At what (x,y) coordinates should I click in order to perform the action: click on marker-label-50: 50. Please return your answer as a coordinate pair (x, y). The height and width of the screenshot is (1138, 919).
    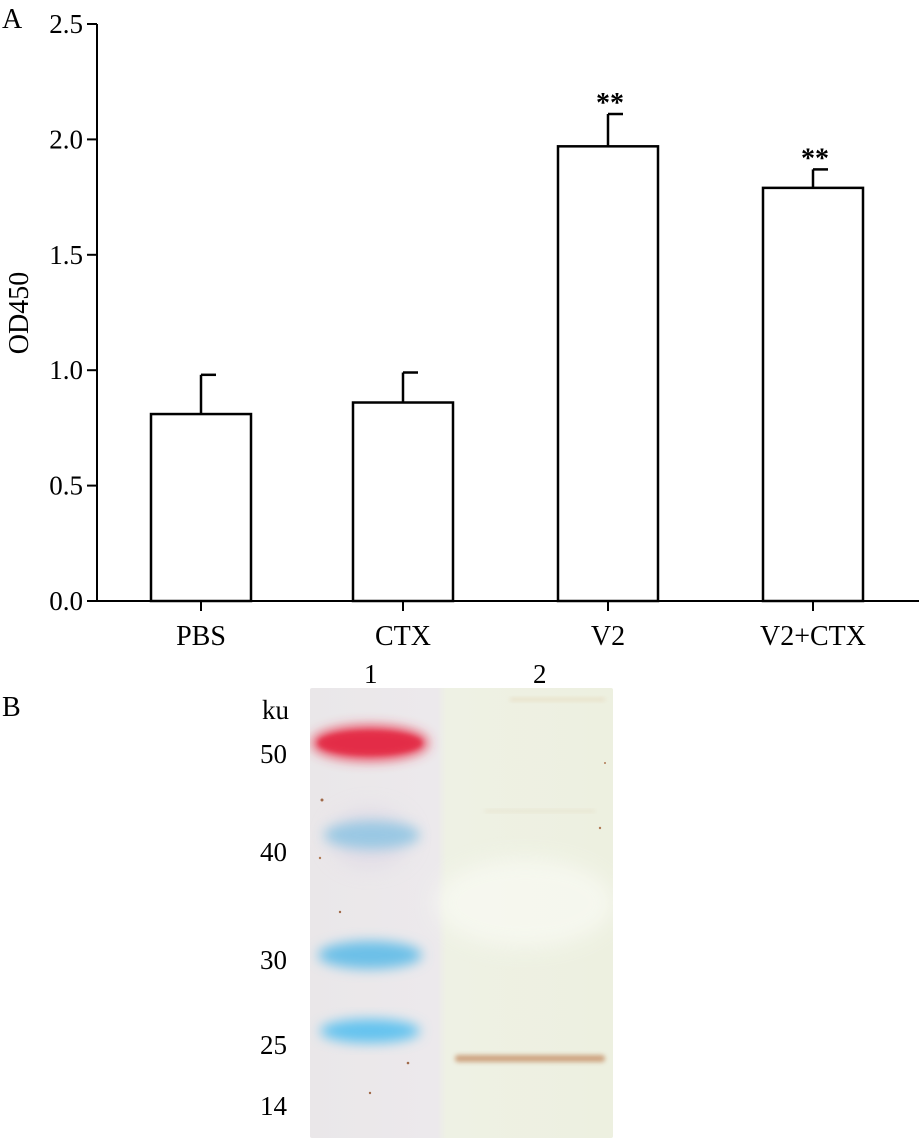
    Looking at the image, I should click on (273, 754).